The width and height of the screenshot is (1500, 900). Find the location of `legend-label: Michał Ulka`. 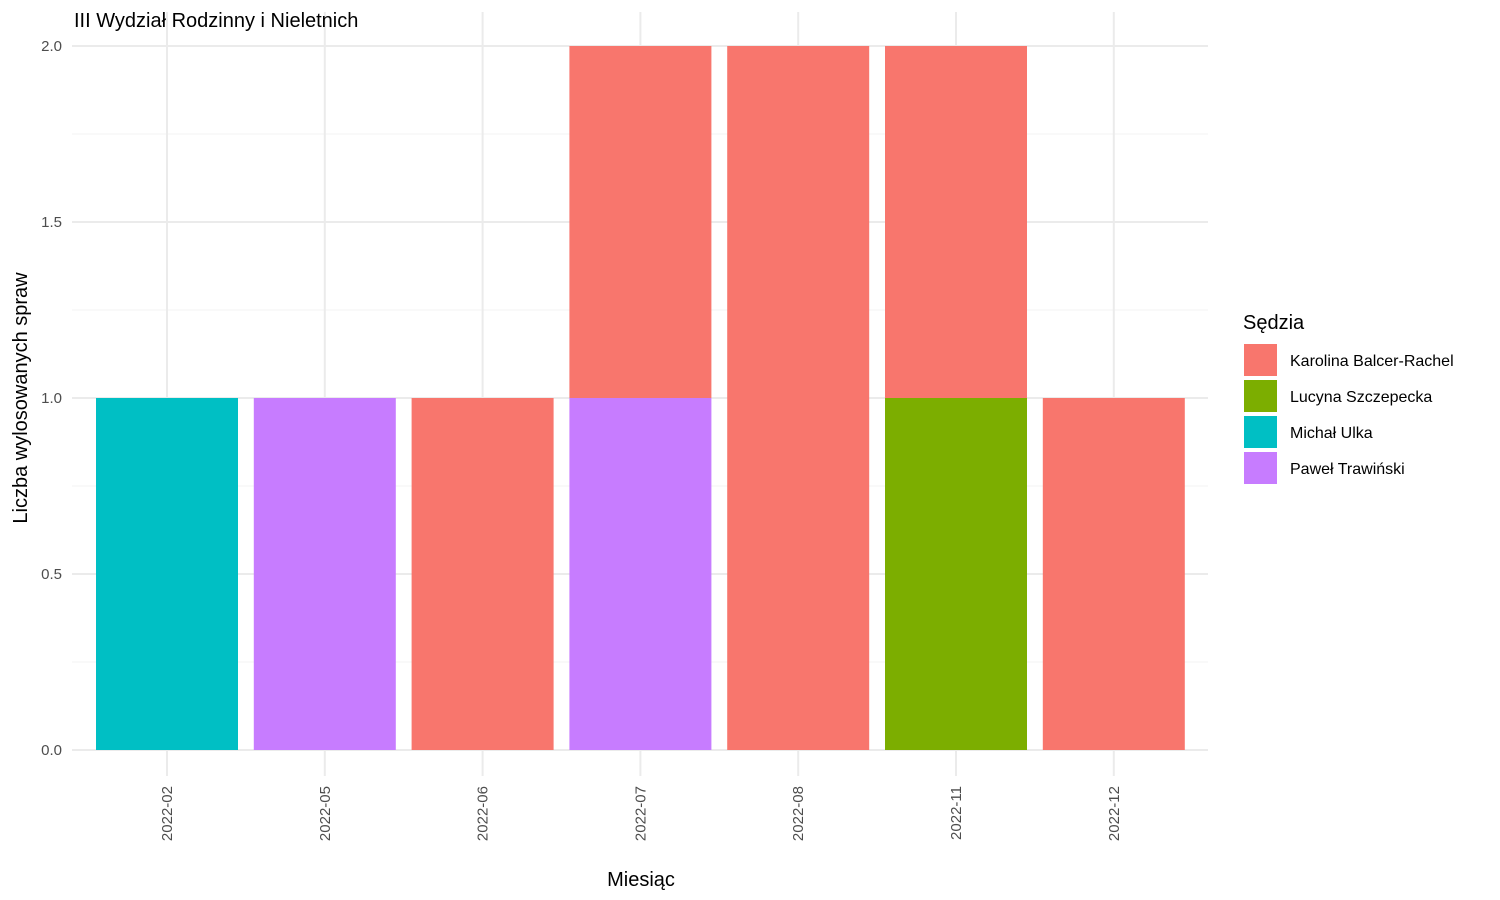

legend-label: Michał Ulka is located at coordinates (1331, 433).